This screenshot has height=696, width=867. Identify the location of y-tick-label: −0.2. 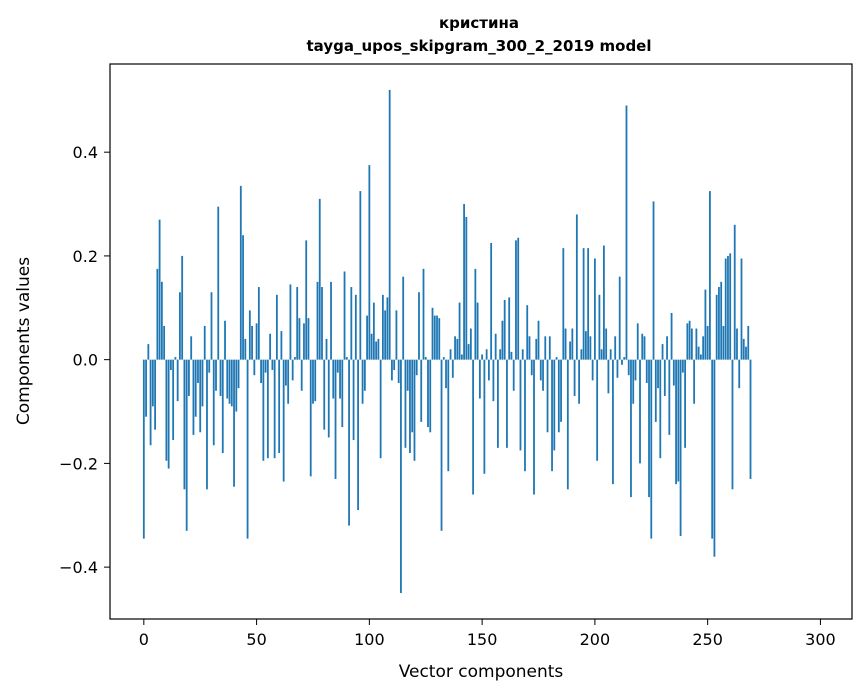
(78, 463).